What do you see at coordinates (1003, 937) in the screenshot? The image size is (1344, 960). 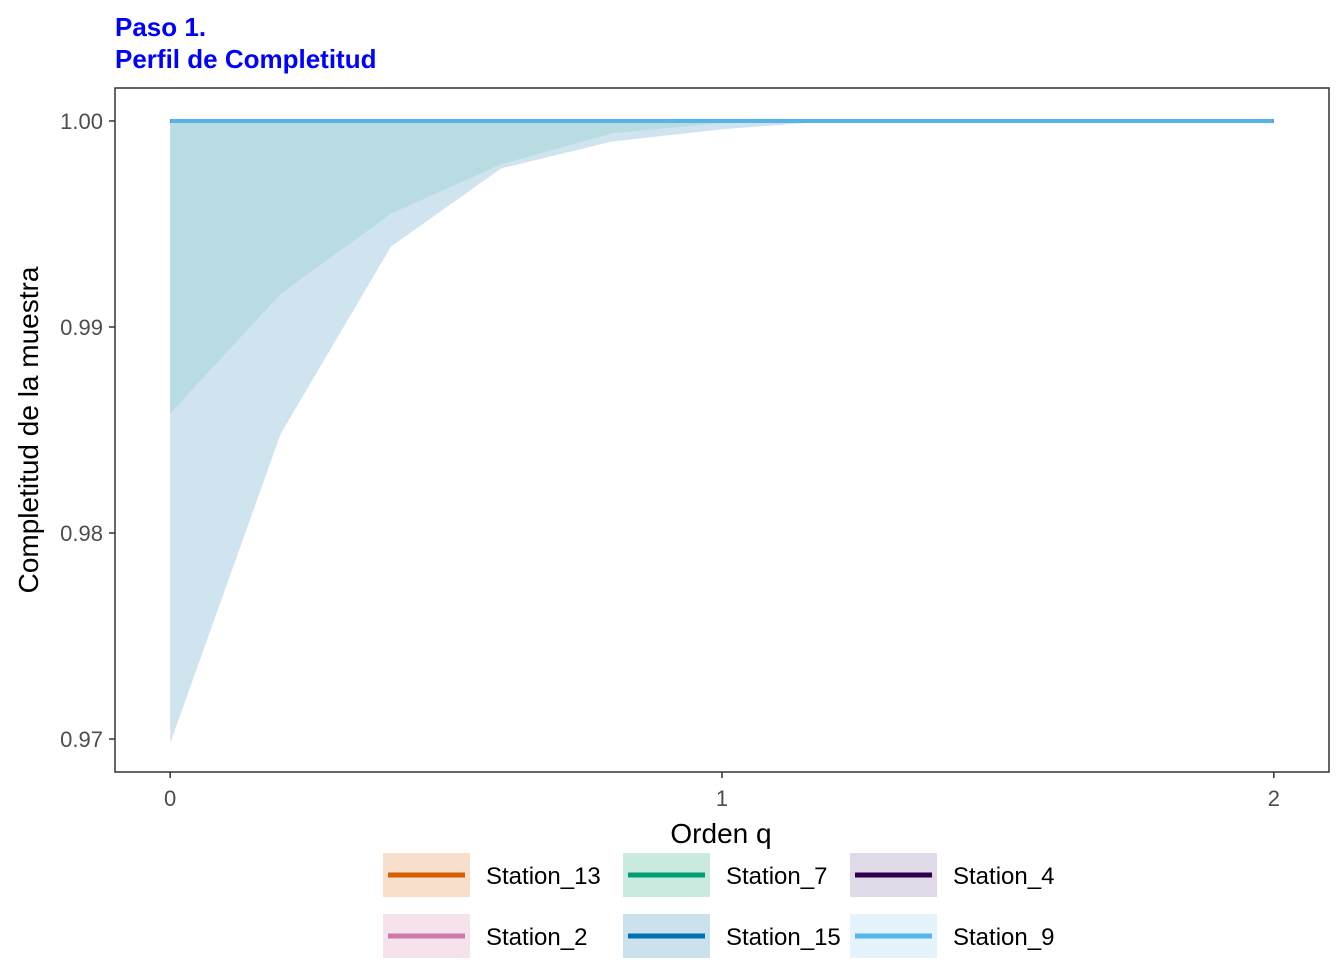 I see `legend-label: Station_9` at bounding box center [1003, 937].